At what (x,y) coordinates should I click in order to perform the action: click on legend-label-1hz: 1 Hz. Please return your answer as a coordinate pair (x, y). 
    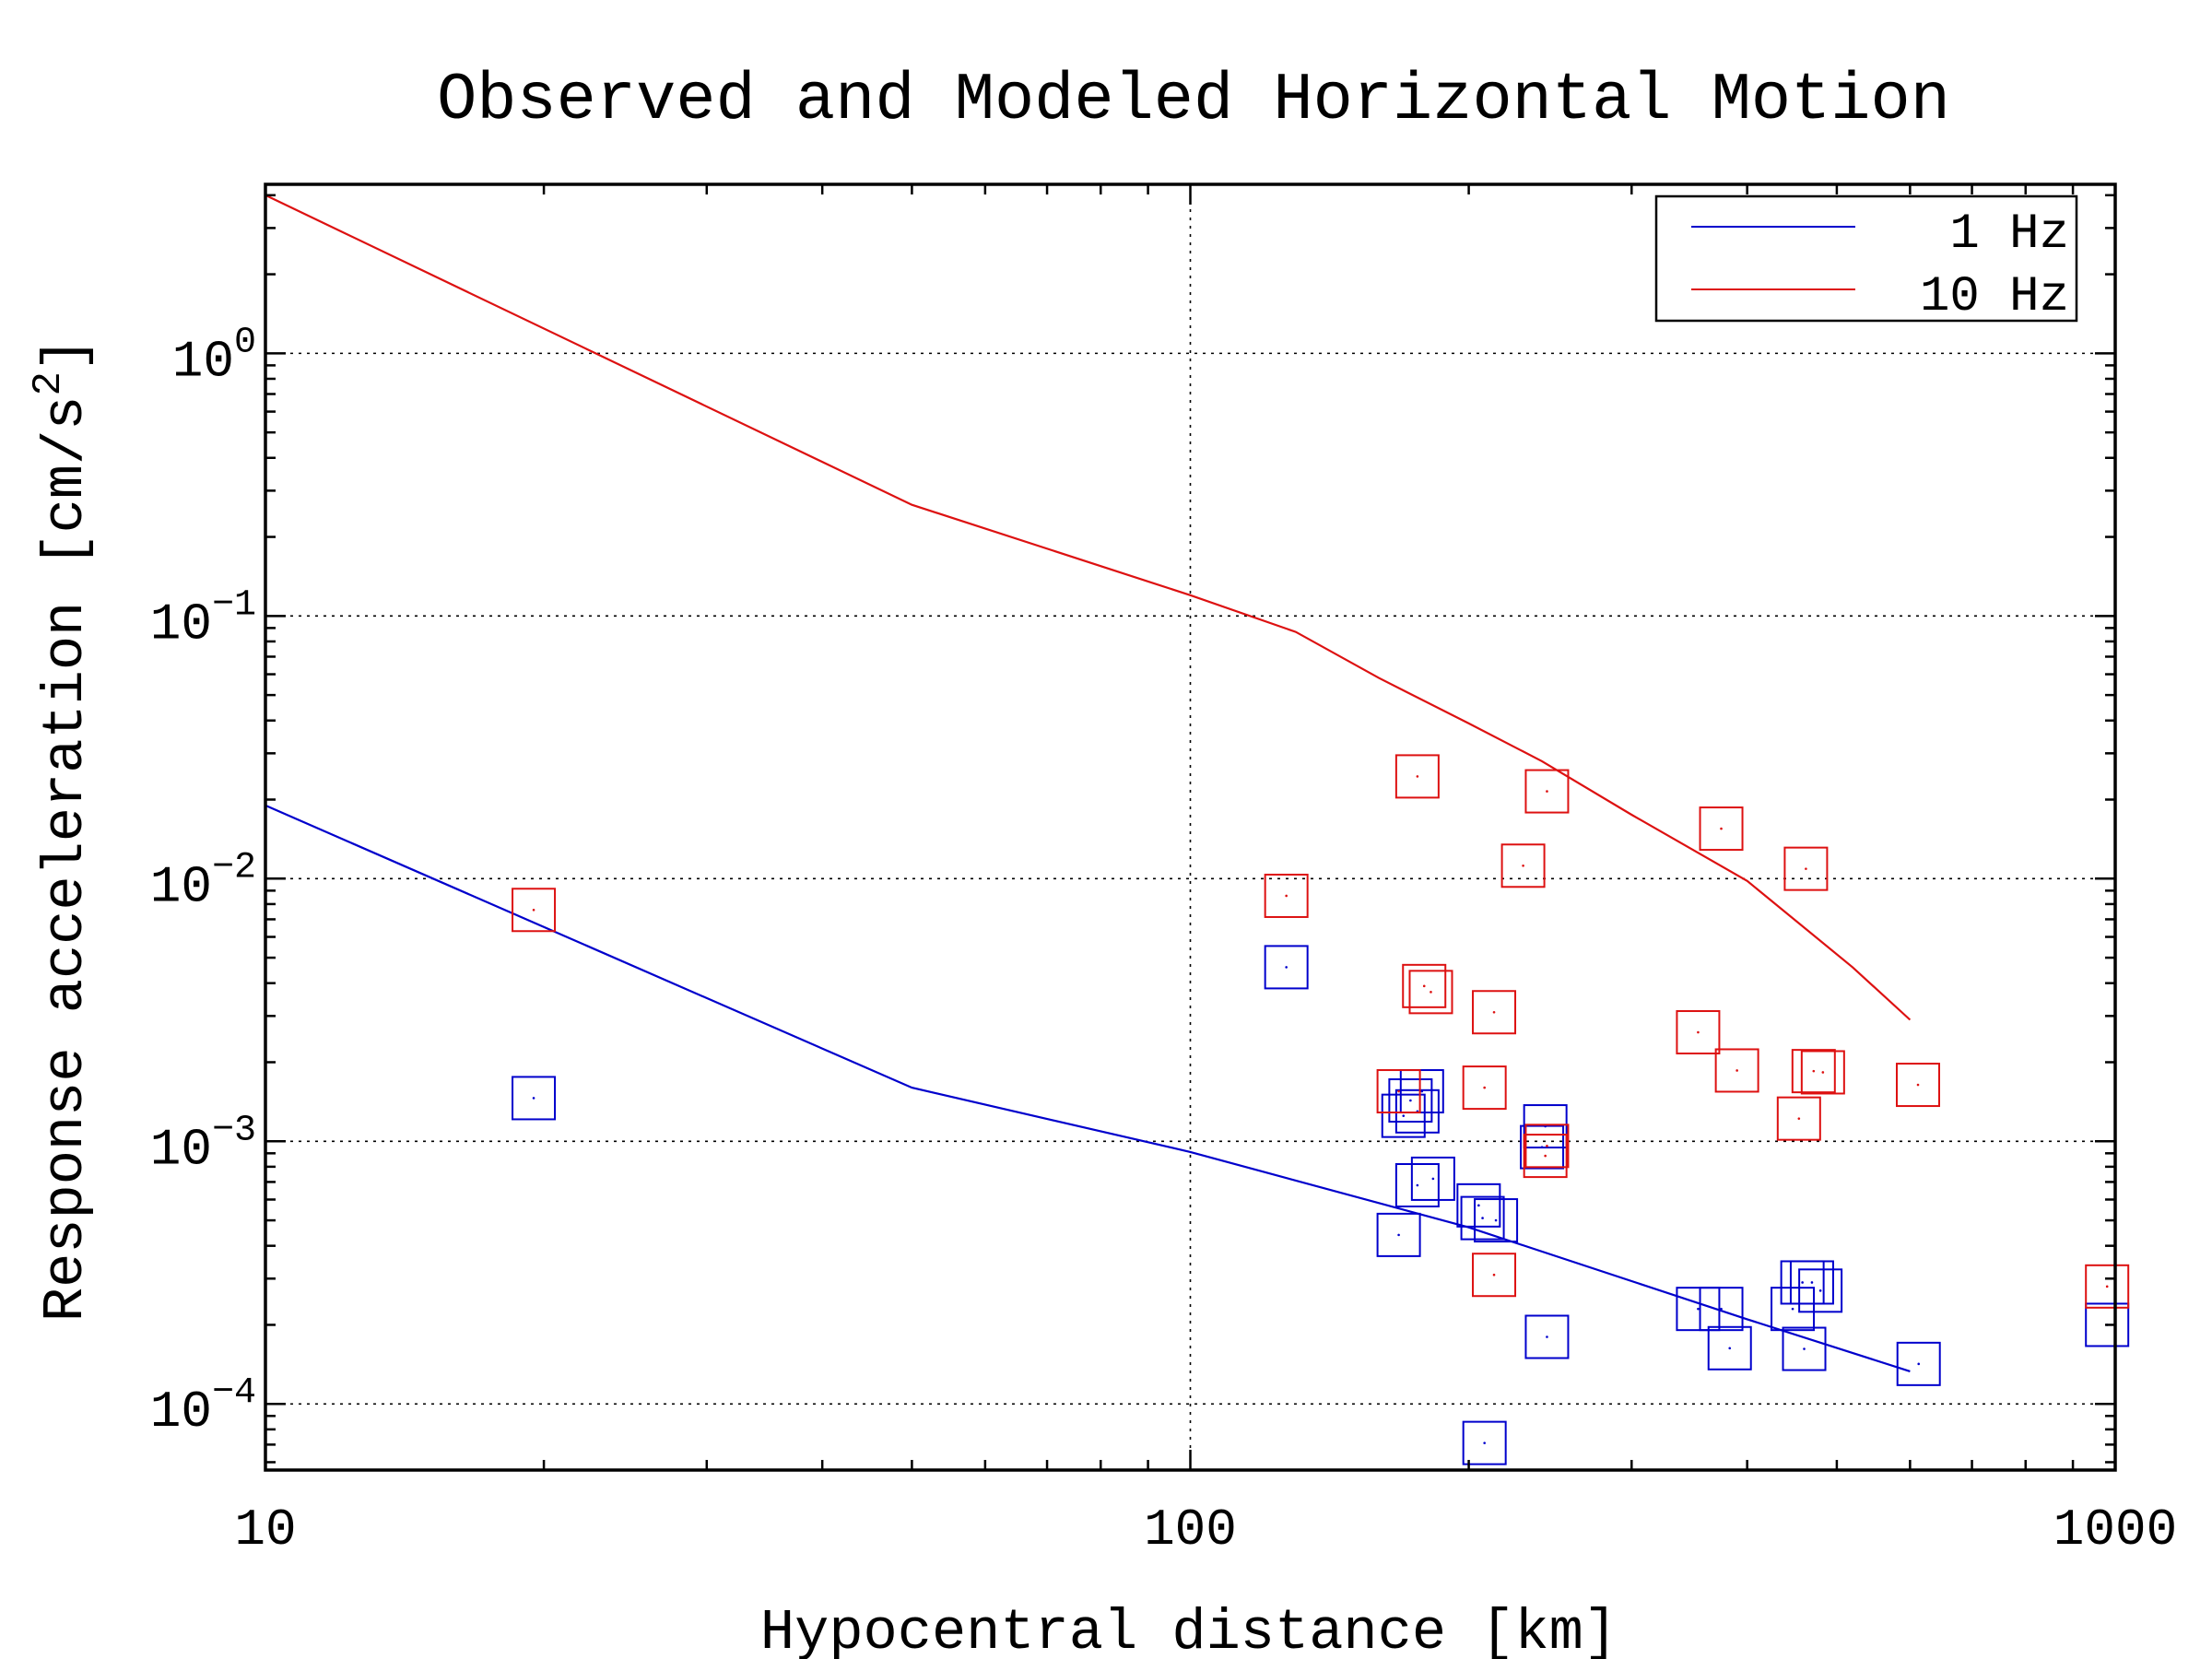
    Looking at the image, I should click on (2009, 234).